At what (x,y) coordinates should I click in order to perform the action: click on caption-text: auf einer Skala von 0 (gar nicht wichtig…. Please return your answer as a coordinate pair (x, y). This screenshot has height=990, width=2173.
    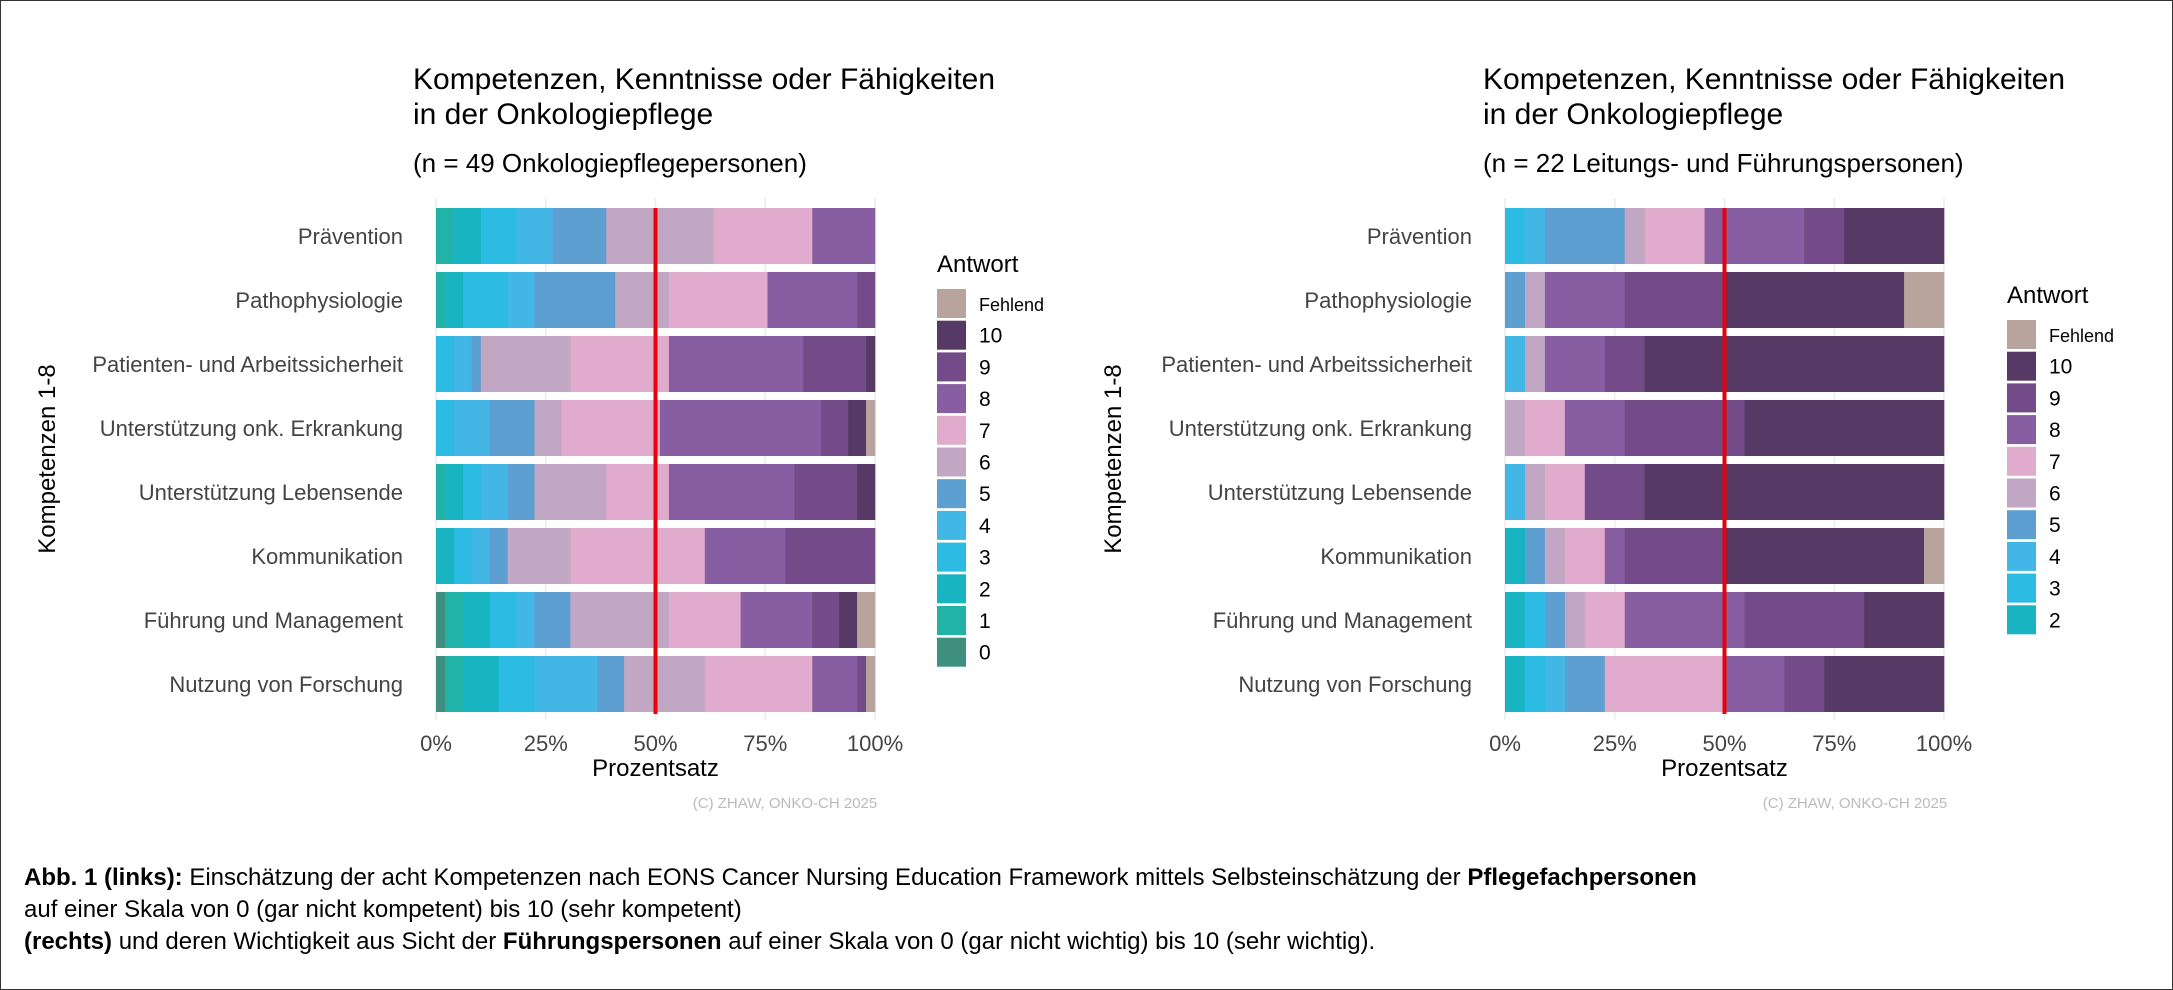
    Looking at the image, I should click on (1048, 941).